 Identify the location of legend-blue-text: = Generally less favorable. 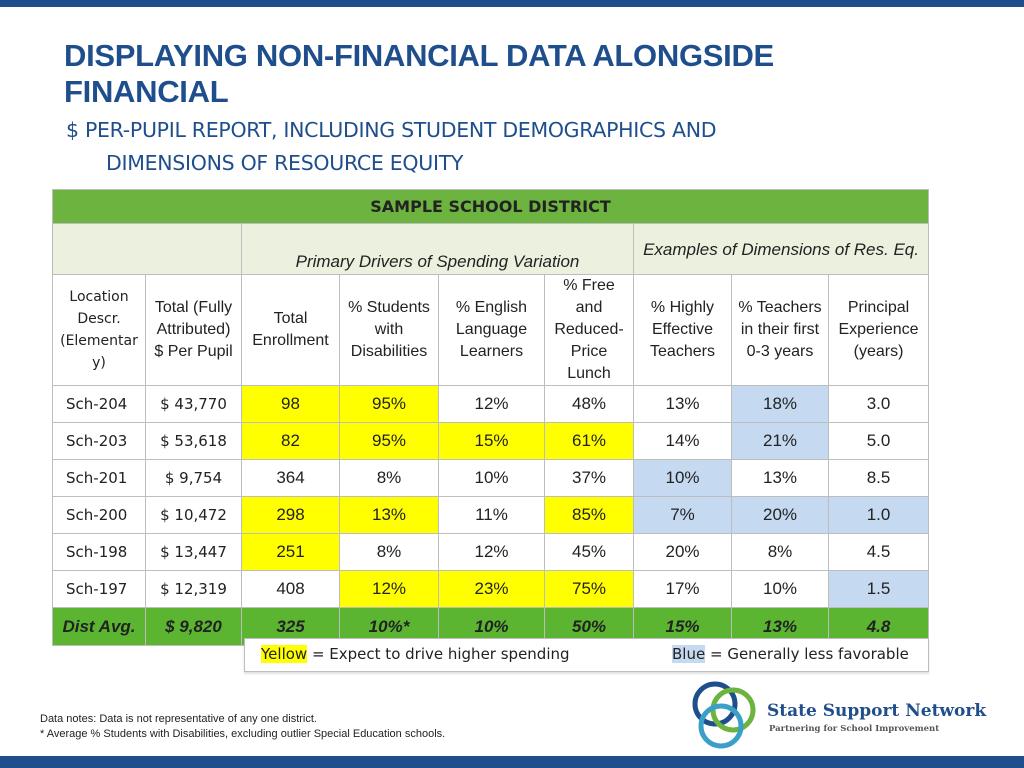
(809, 654).